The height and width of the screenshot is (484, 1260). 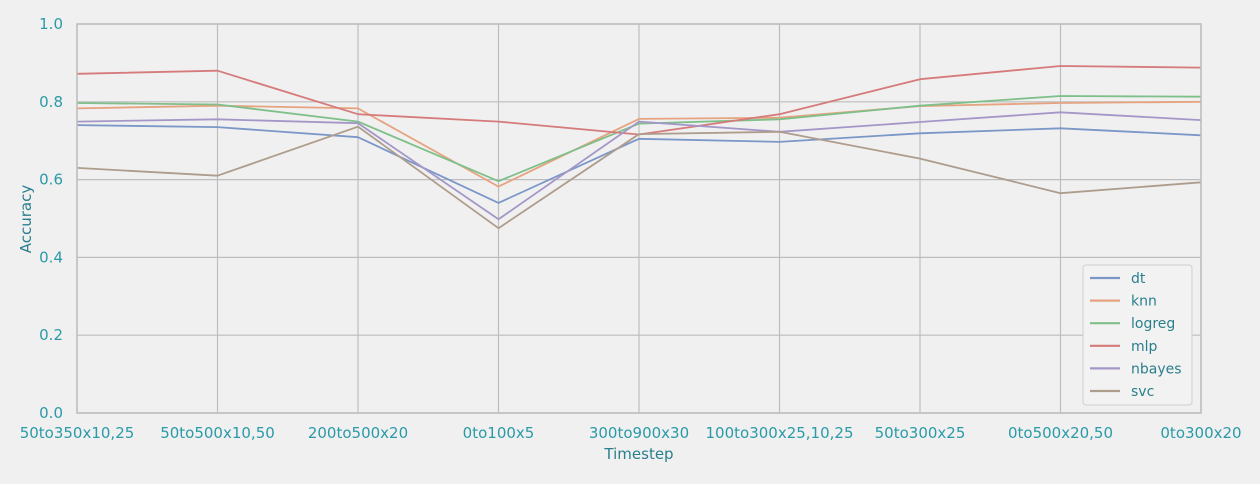 I want to click on y-tick-label: 0.0, so click(x=51, y=413).